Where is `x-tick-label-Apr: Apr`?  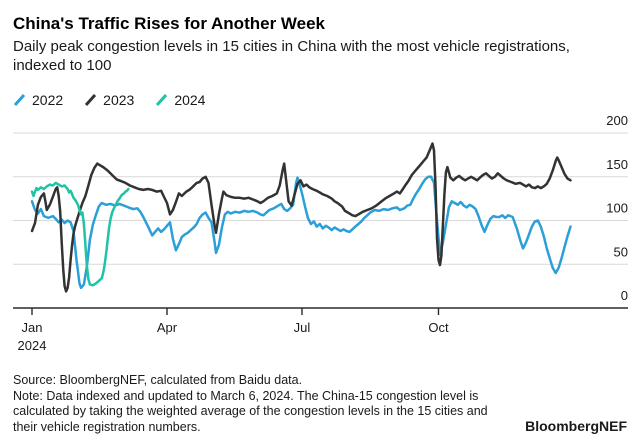
x-tick-label-Apr: Apr is located at coordinates (167, 327).